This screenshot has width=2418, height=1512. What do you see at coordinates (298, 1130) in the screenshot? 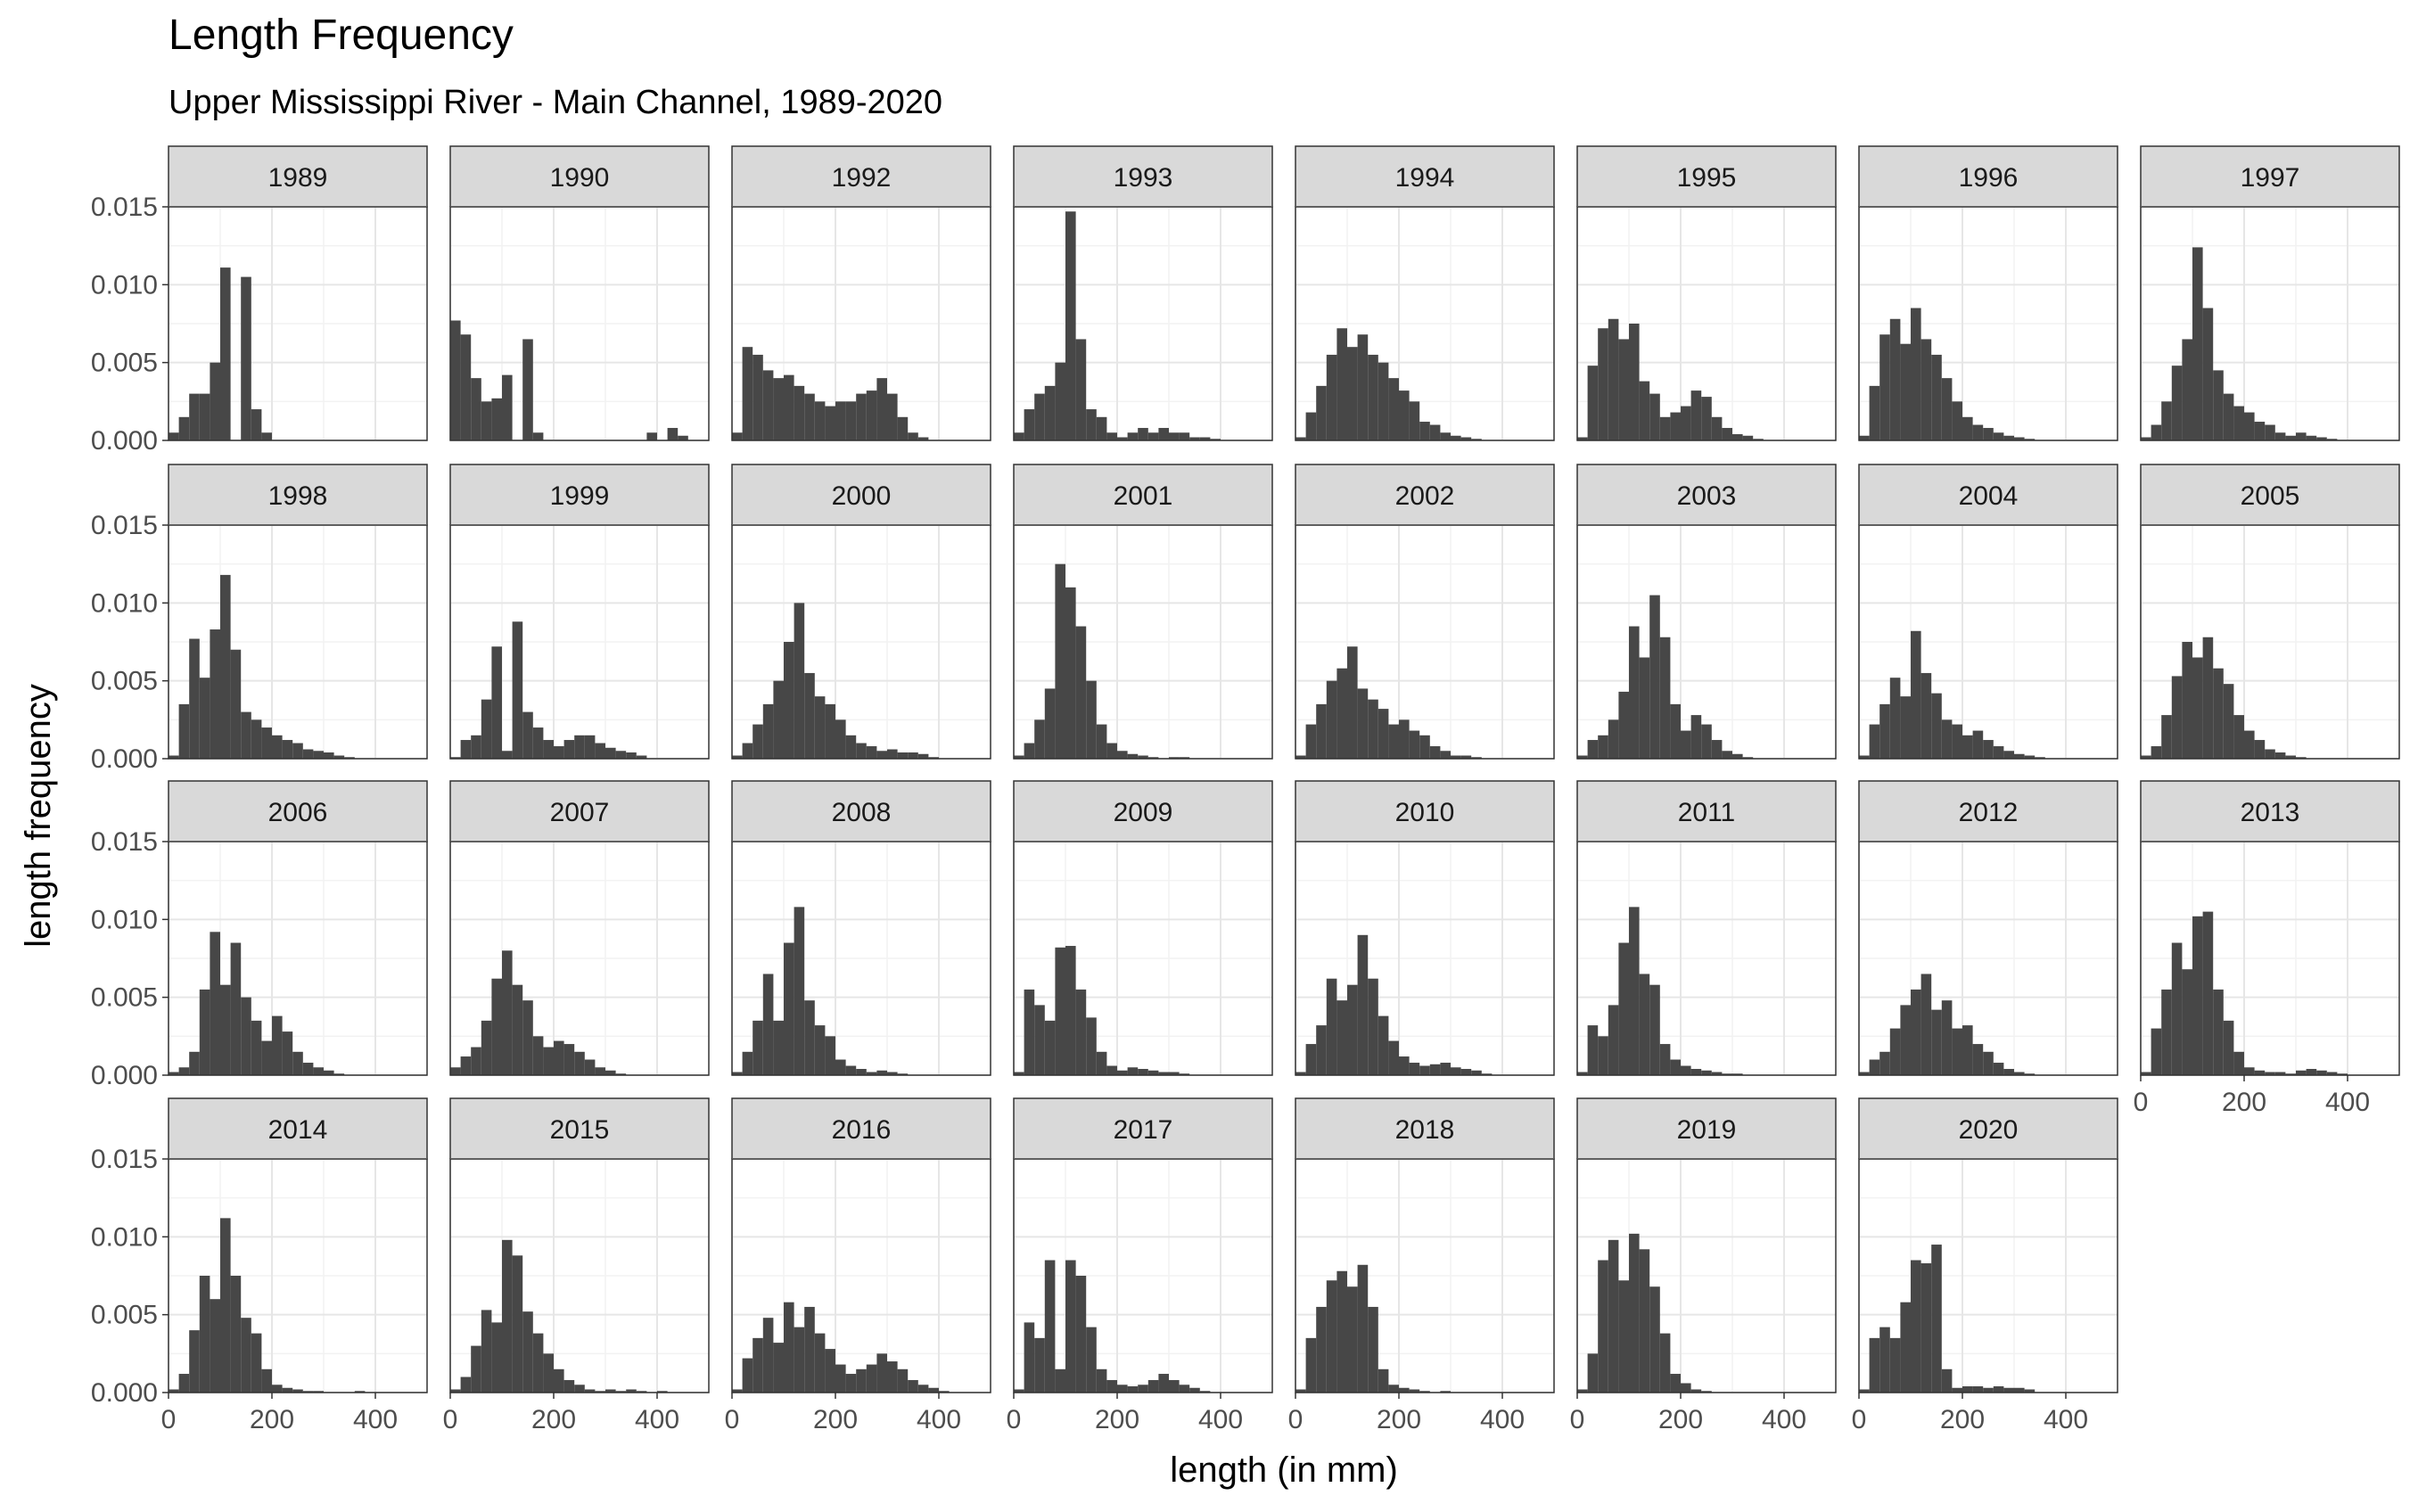
I see `facet-strip-label: 2014` at bounding box center [298, 1130].